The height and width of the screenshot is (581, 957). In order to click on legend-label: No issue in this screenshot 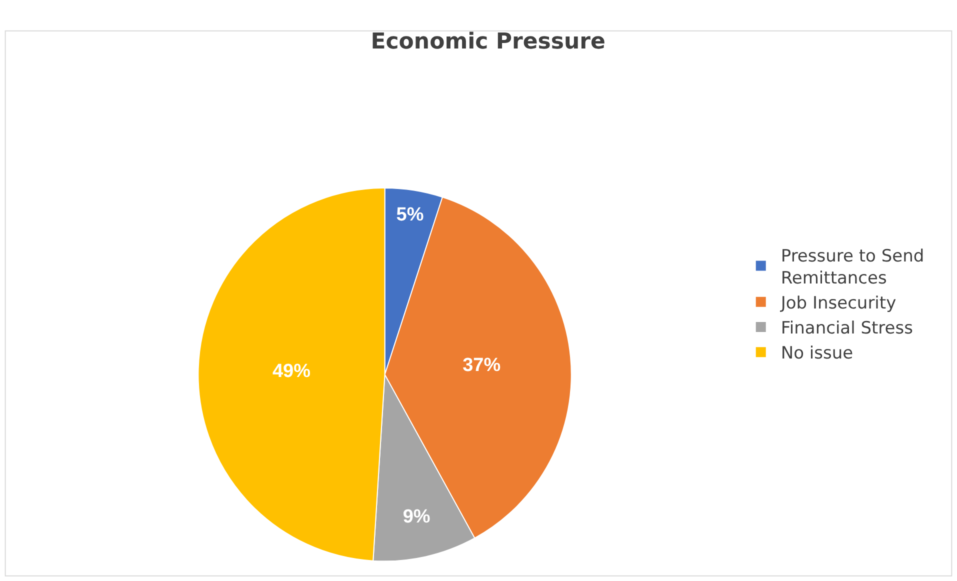, I will do `click(817, 354)`.